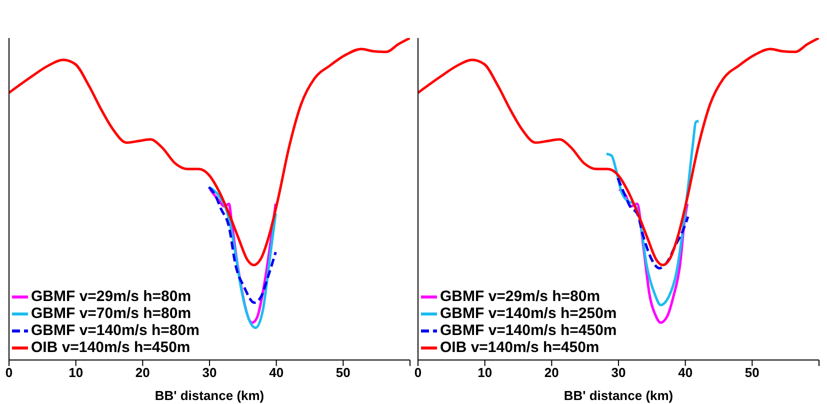  Describe the element at coordinates (528, 313) in the screenshot. I see `legend-label: GBMF v=140m/s h=250m` at that location.